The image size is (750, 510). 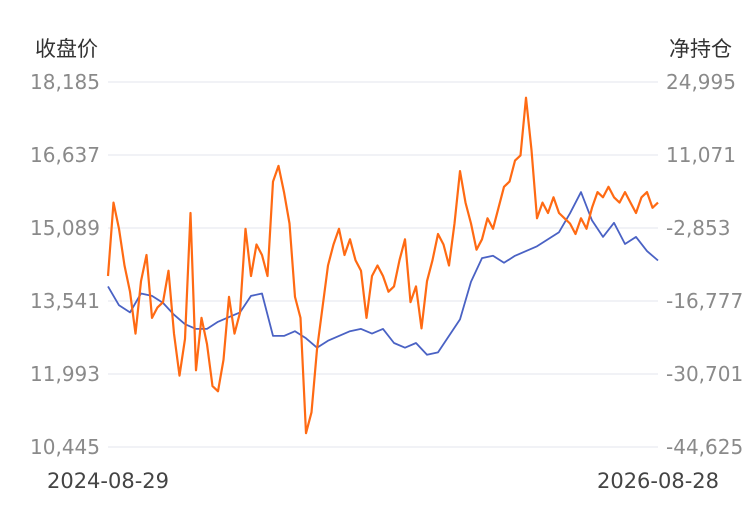 I want to click on left-axis-title: 收盘价, so click(x=66, y=49).